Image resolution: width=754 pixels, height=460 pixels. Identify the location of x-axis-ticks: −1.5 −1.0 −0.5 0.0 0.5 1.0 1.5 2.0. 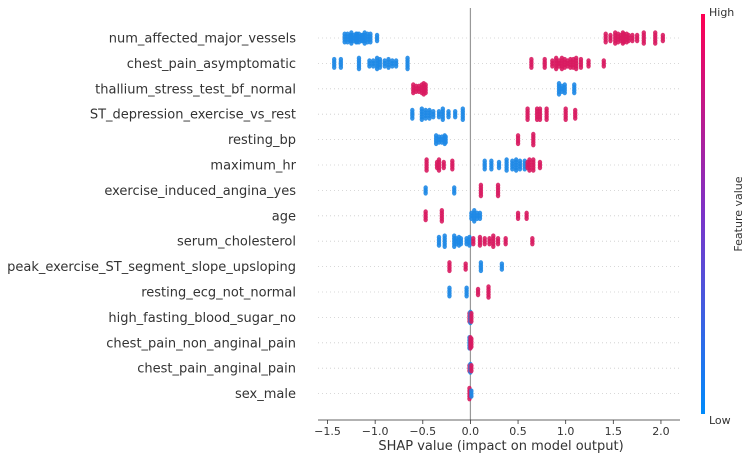
(492, 429).